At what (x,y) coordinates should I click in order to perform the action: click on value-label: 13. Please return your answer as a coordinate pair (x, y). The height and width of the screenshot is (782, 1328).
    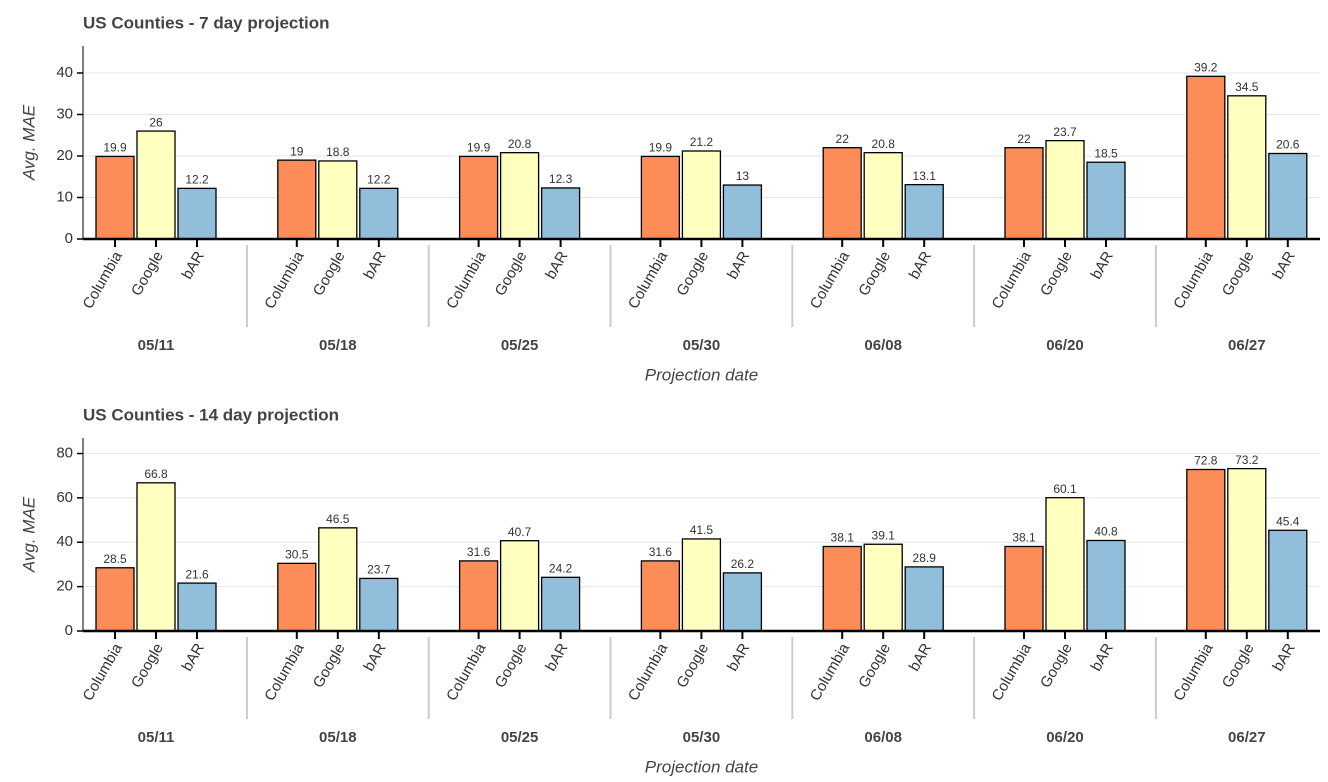
    Looking at the image, I should click on (743, 176).